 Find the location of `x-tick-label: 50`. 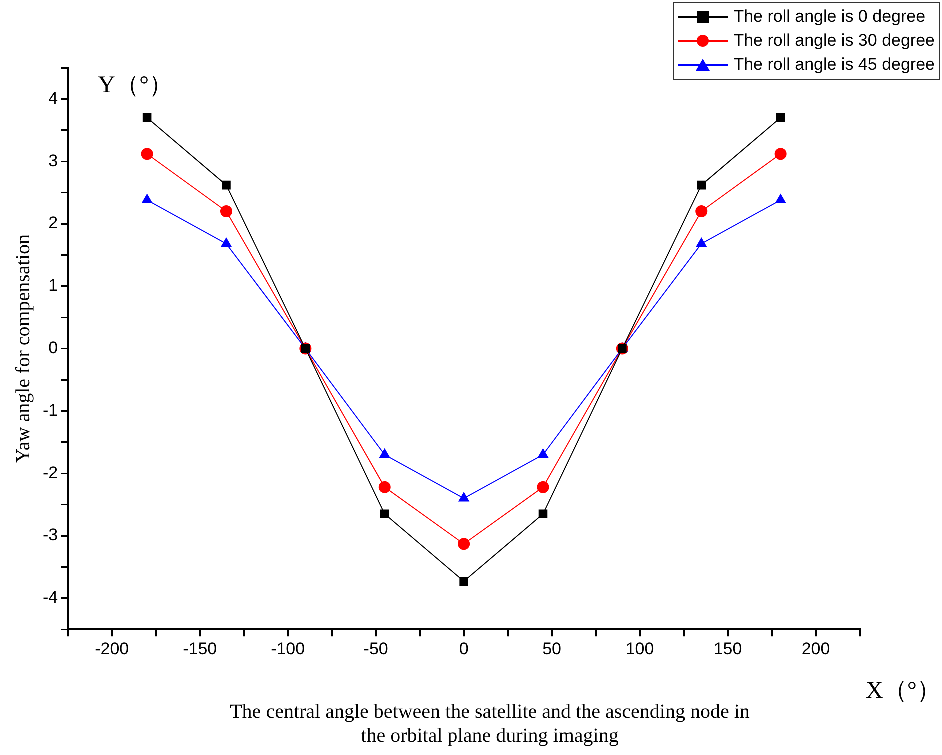

x-tick-label: 50 is located at coordinates (552, 648).